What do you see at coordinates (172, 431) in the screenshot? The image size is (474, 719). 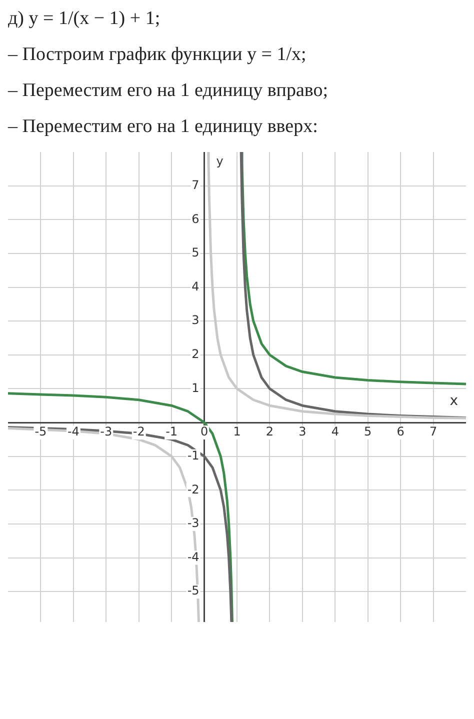 I see `x-tick-label: -1` at bounding box center [172, 431].